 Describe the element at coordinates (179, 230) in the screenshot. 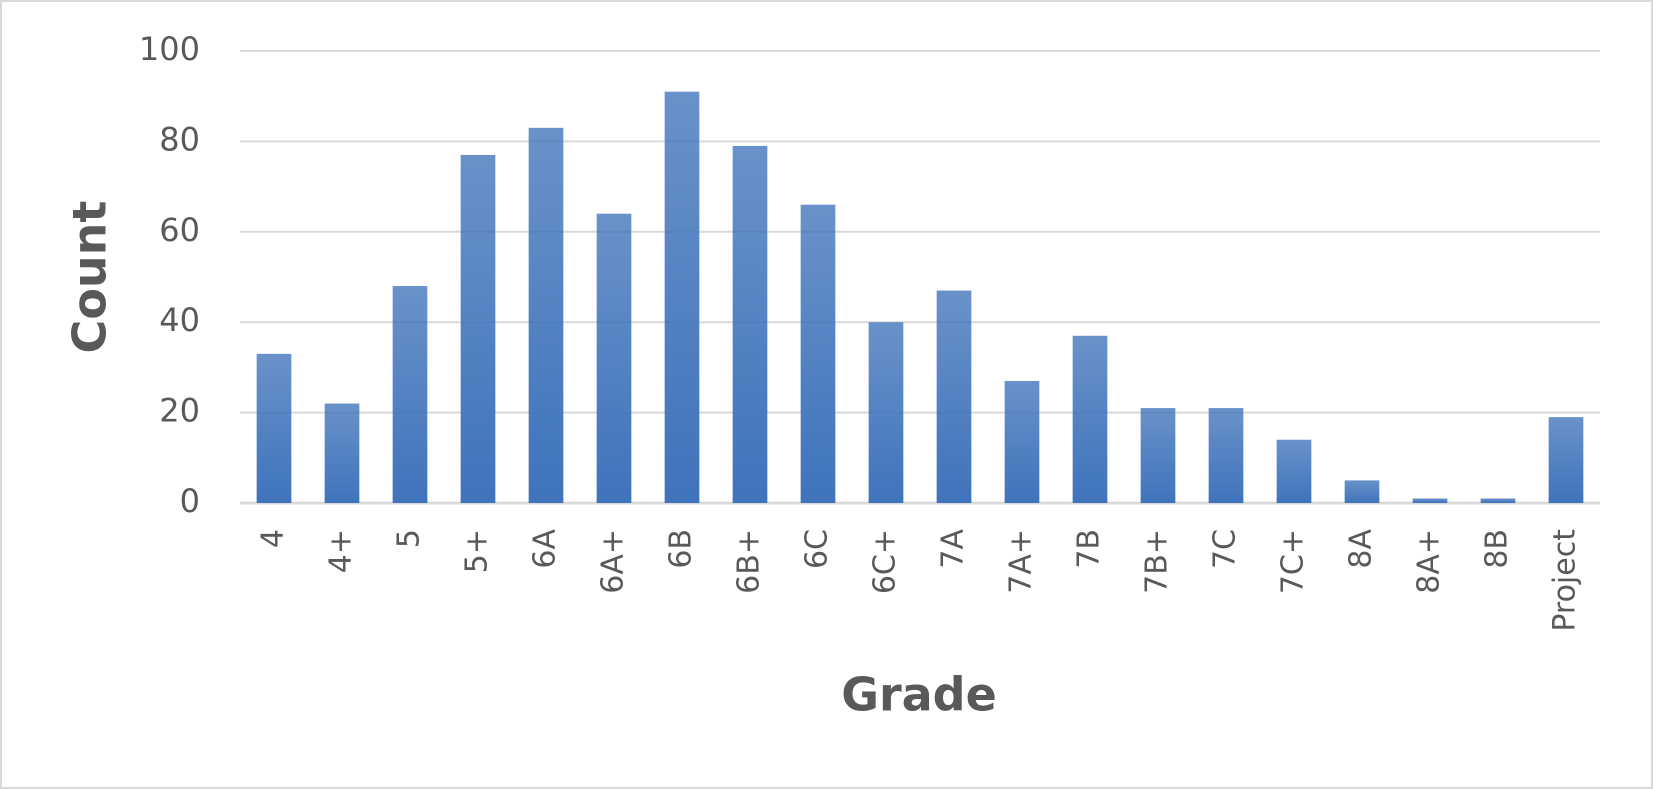

I see `y-tick-label: 60` at that location.